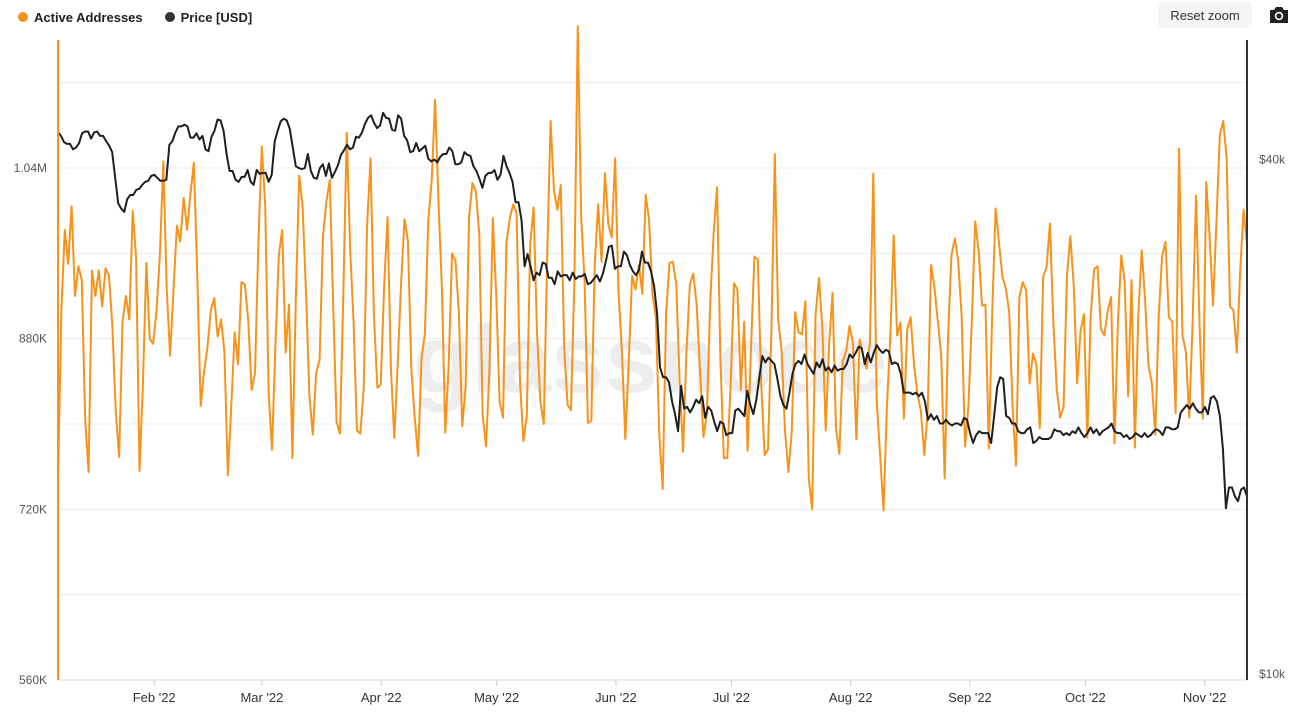  I want to click on x-tick-label: Nov '22, so click(1205, 697).